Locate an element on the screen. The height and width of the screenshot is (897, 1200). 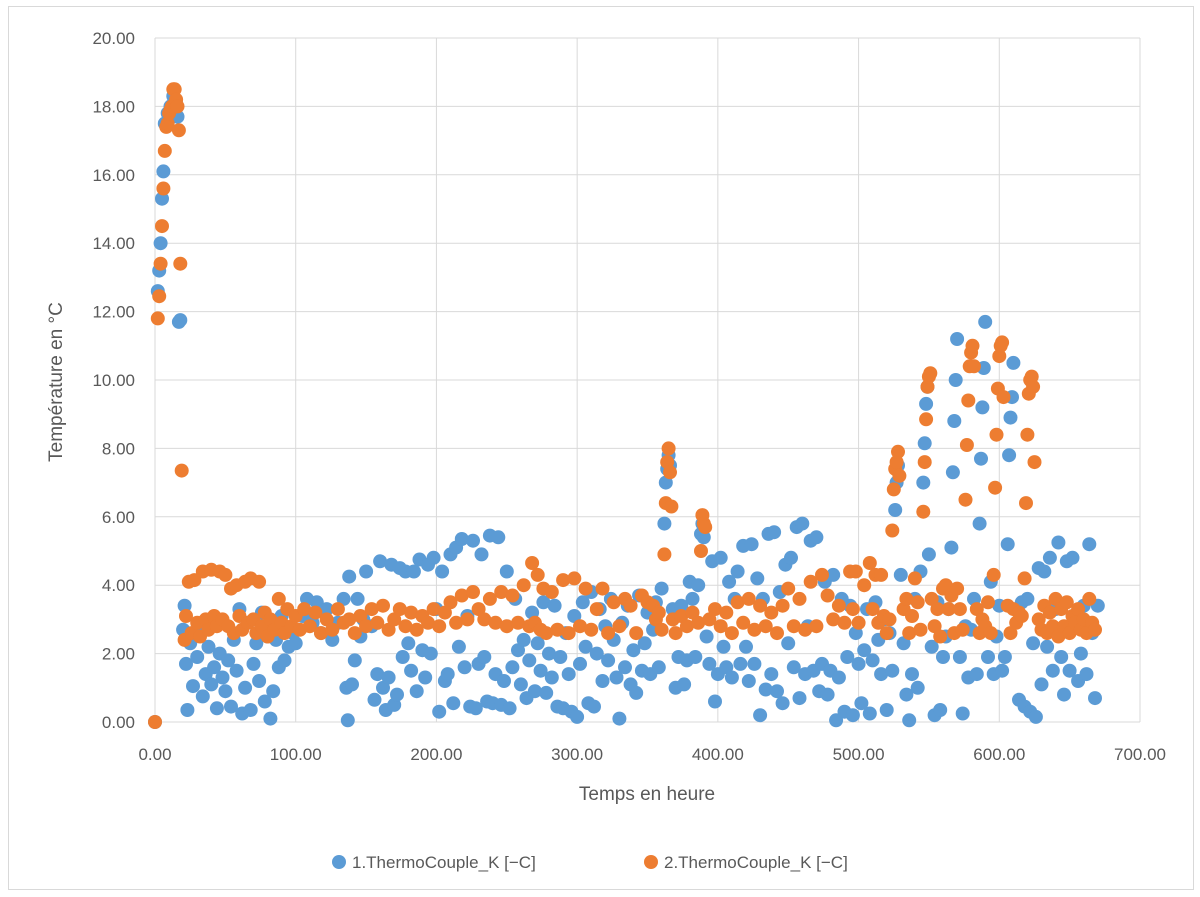
x-tick-label: 300.00 is located at coordinates (577, 754).